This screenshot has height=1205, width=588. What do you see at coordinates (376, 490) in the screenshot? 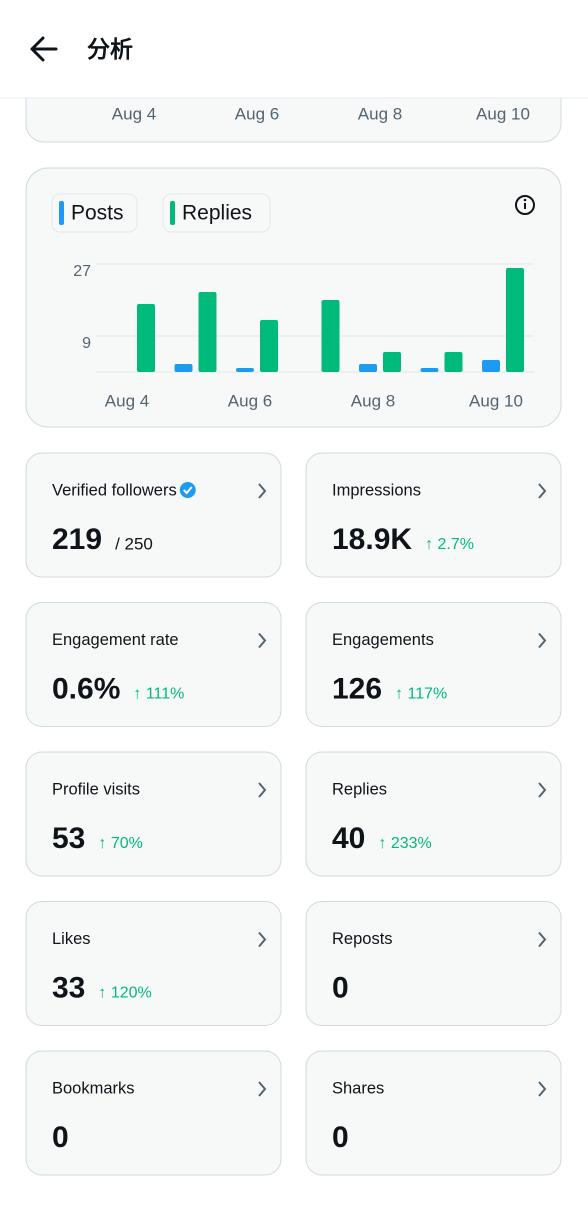
I see `card-title: Impressions` at bounding box center [376, 490].